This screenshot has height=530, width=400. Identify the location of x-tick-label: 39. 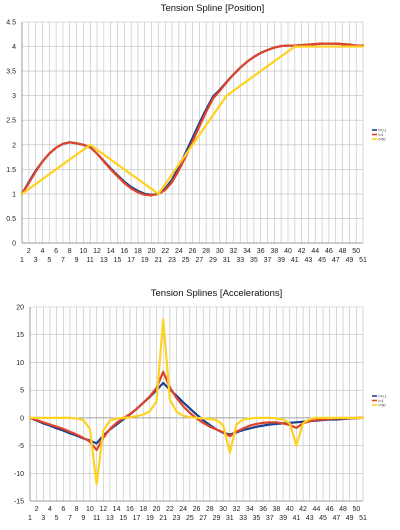
(283, 518).